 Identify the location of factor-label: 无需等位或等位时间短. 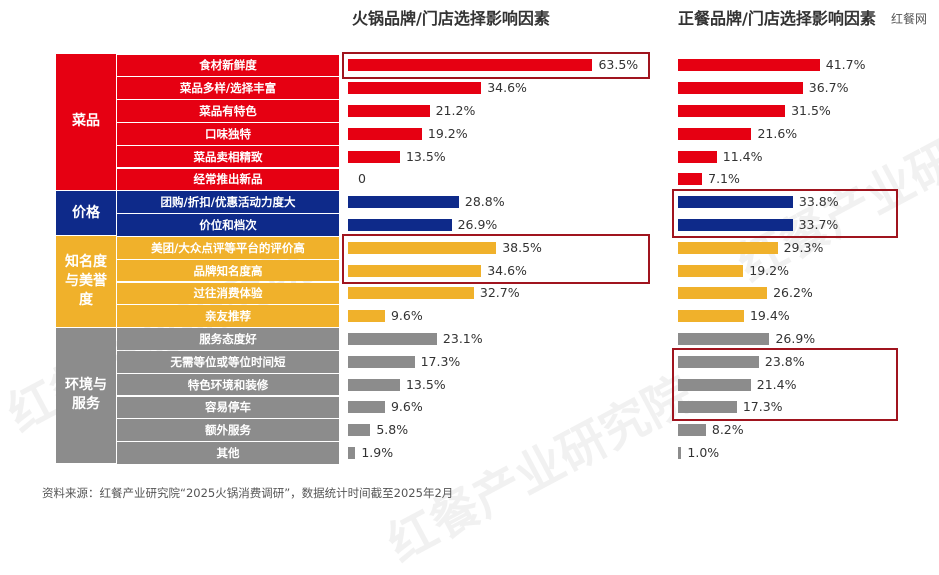
(228, 361).